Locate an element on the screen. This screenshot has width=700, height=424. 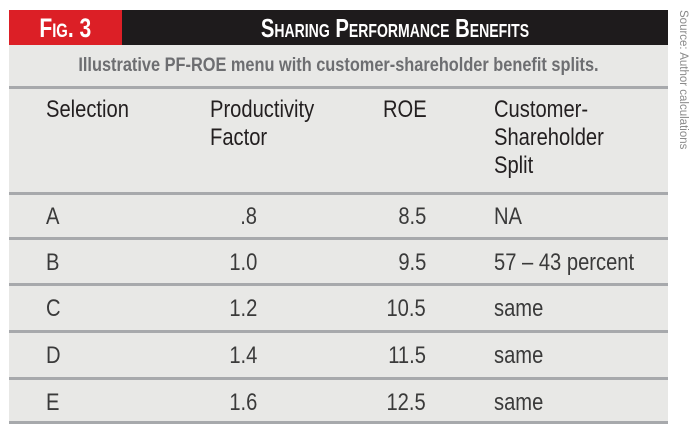
cell-split: NA is located at coordinates (510, 217).